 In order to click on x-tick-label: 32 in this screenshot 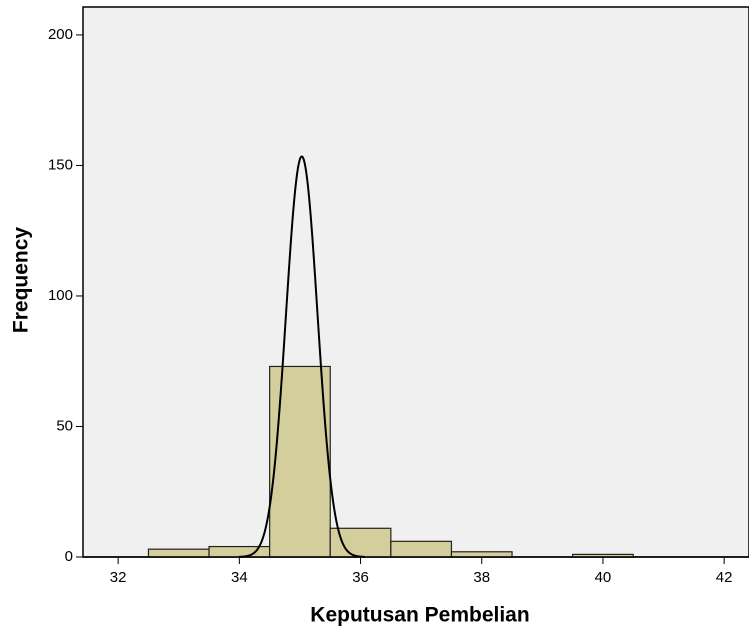, I will do `click(118, 577)`.